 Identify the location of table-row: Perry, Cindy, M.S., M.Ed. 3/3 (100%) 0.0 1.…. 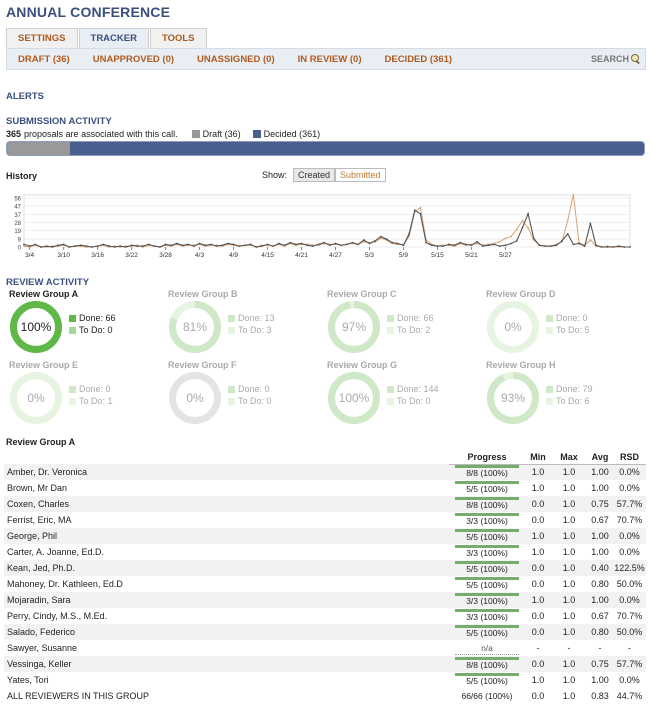
(325, 616).